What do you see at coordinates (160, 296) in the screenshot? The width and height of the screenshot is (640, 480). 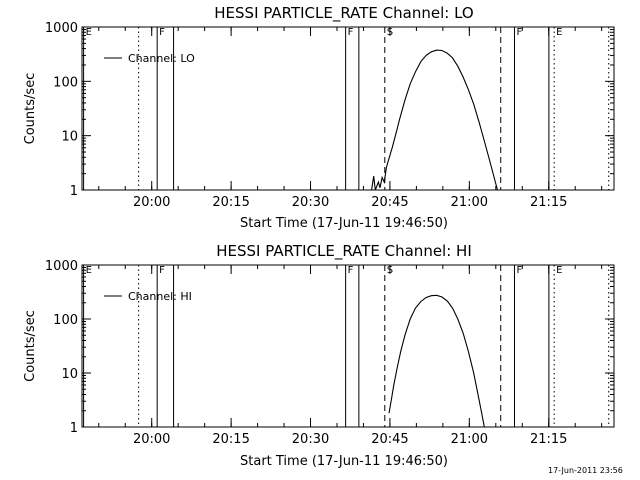 I see `legend-label: Channel: HI` at bounding box center [160, 296].